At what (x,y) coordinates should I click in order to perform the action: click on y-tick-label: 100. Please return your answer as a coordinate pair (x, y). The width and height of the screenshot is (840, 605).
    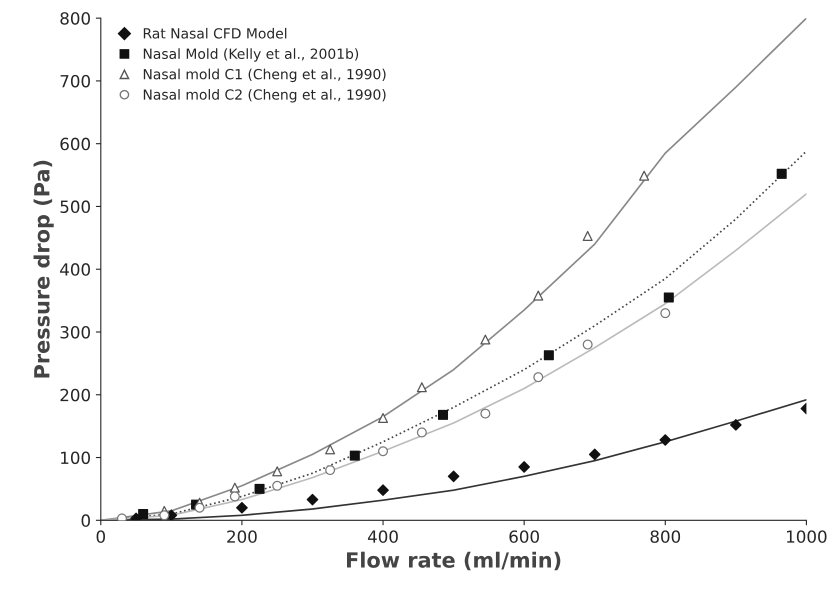
    Looking at the image, I should click on (75, 457).